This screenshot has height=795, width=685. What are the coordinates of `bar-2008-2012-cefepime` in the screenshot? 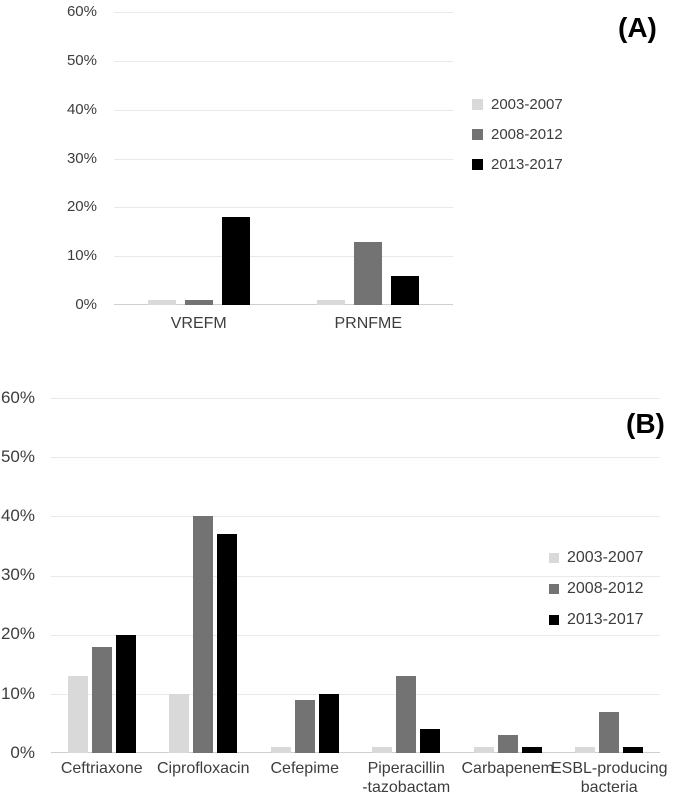 It's located at (304, 726).